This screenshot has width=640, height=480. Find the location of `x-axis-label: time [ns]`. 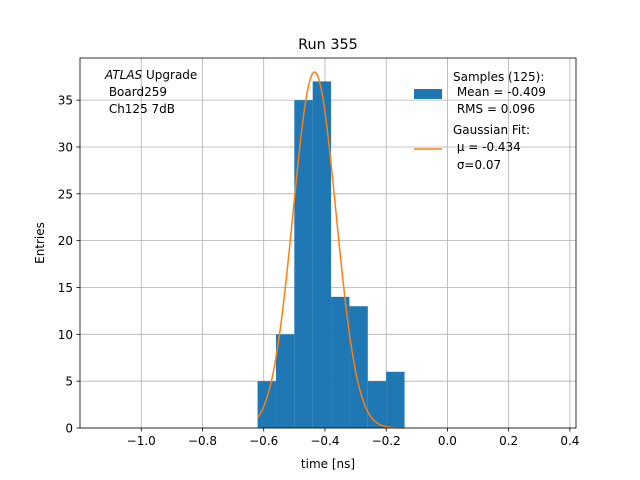

x-axis-label: time [ns] is located at coordinates (328, 464).